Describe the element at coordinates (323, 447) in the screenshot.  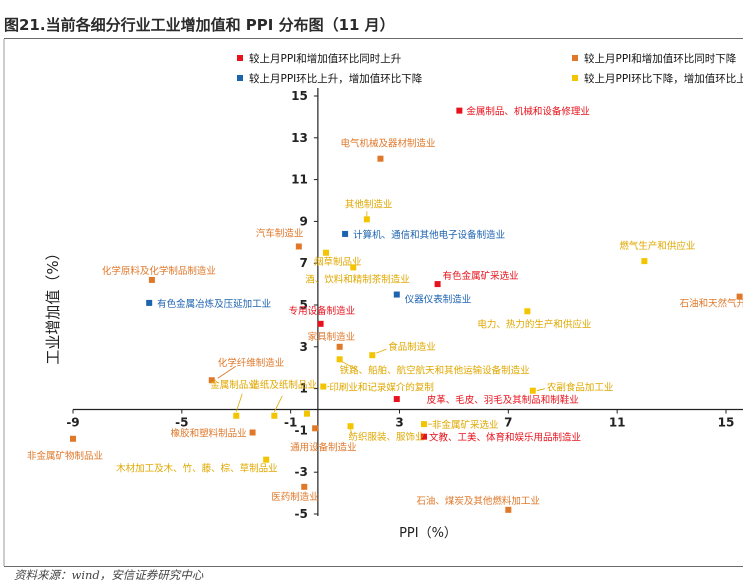
I see `point-label-1-7: 通用设备制造业` at that location.